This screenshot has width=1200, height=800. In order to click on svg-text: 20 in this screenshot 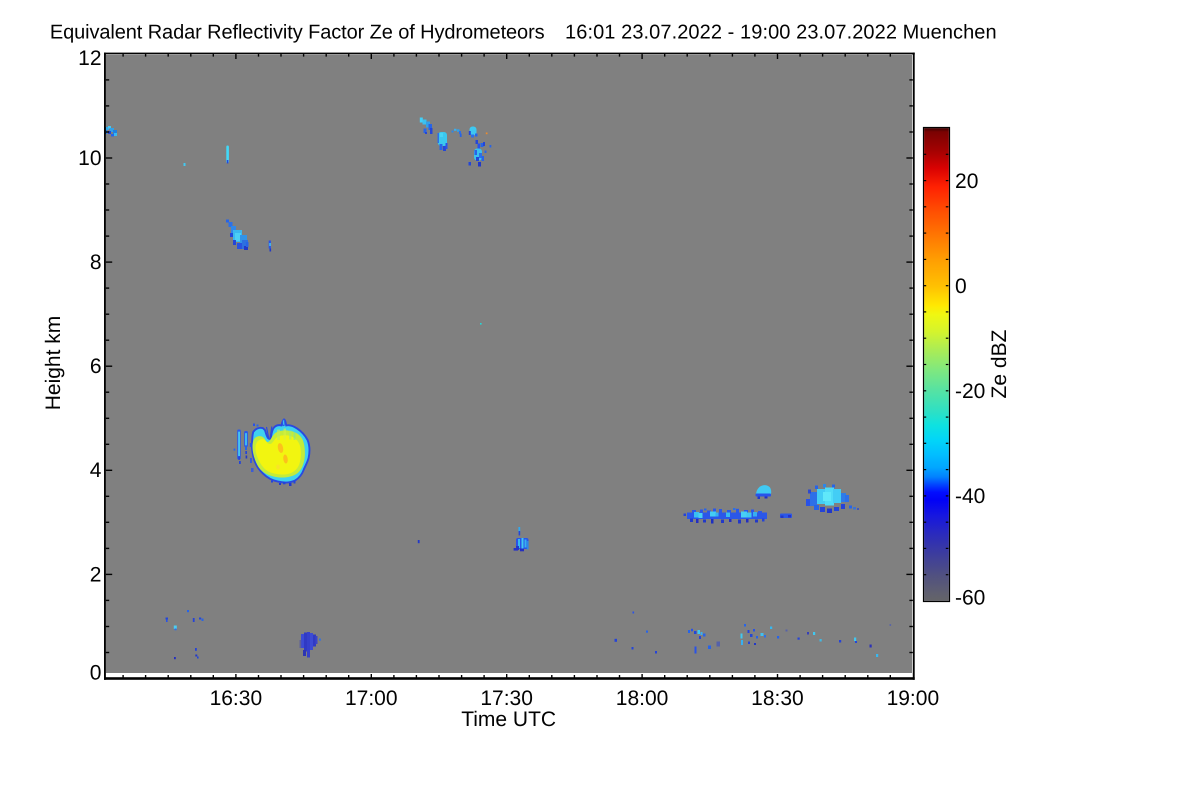, I will do `click(966, 181)`.